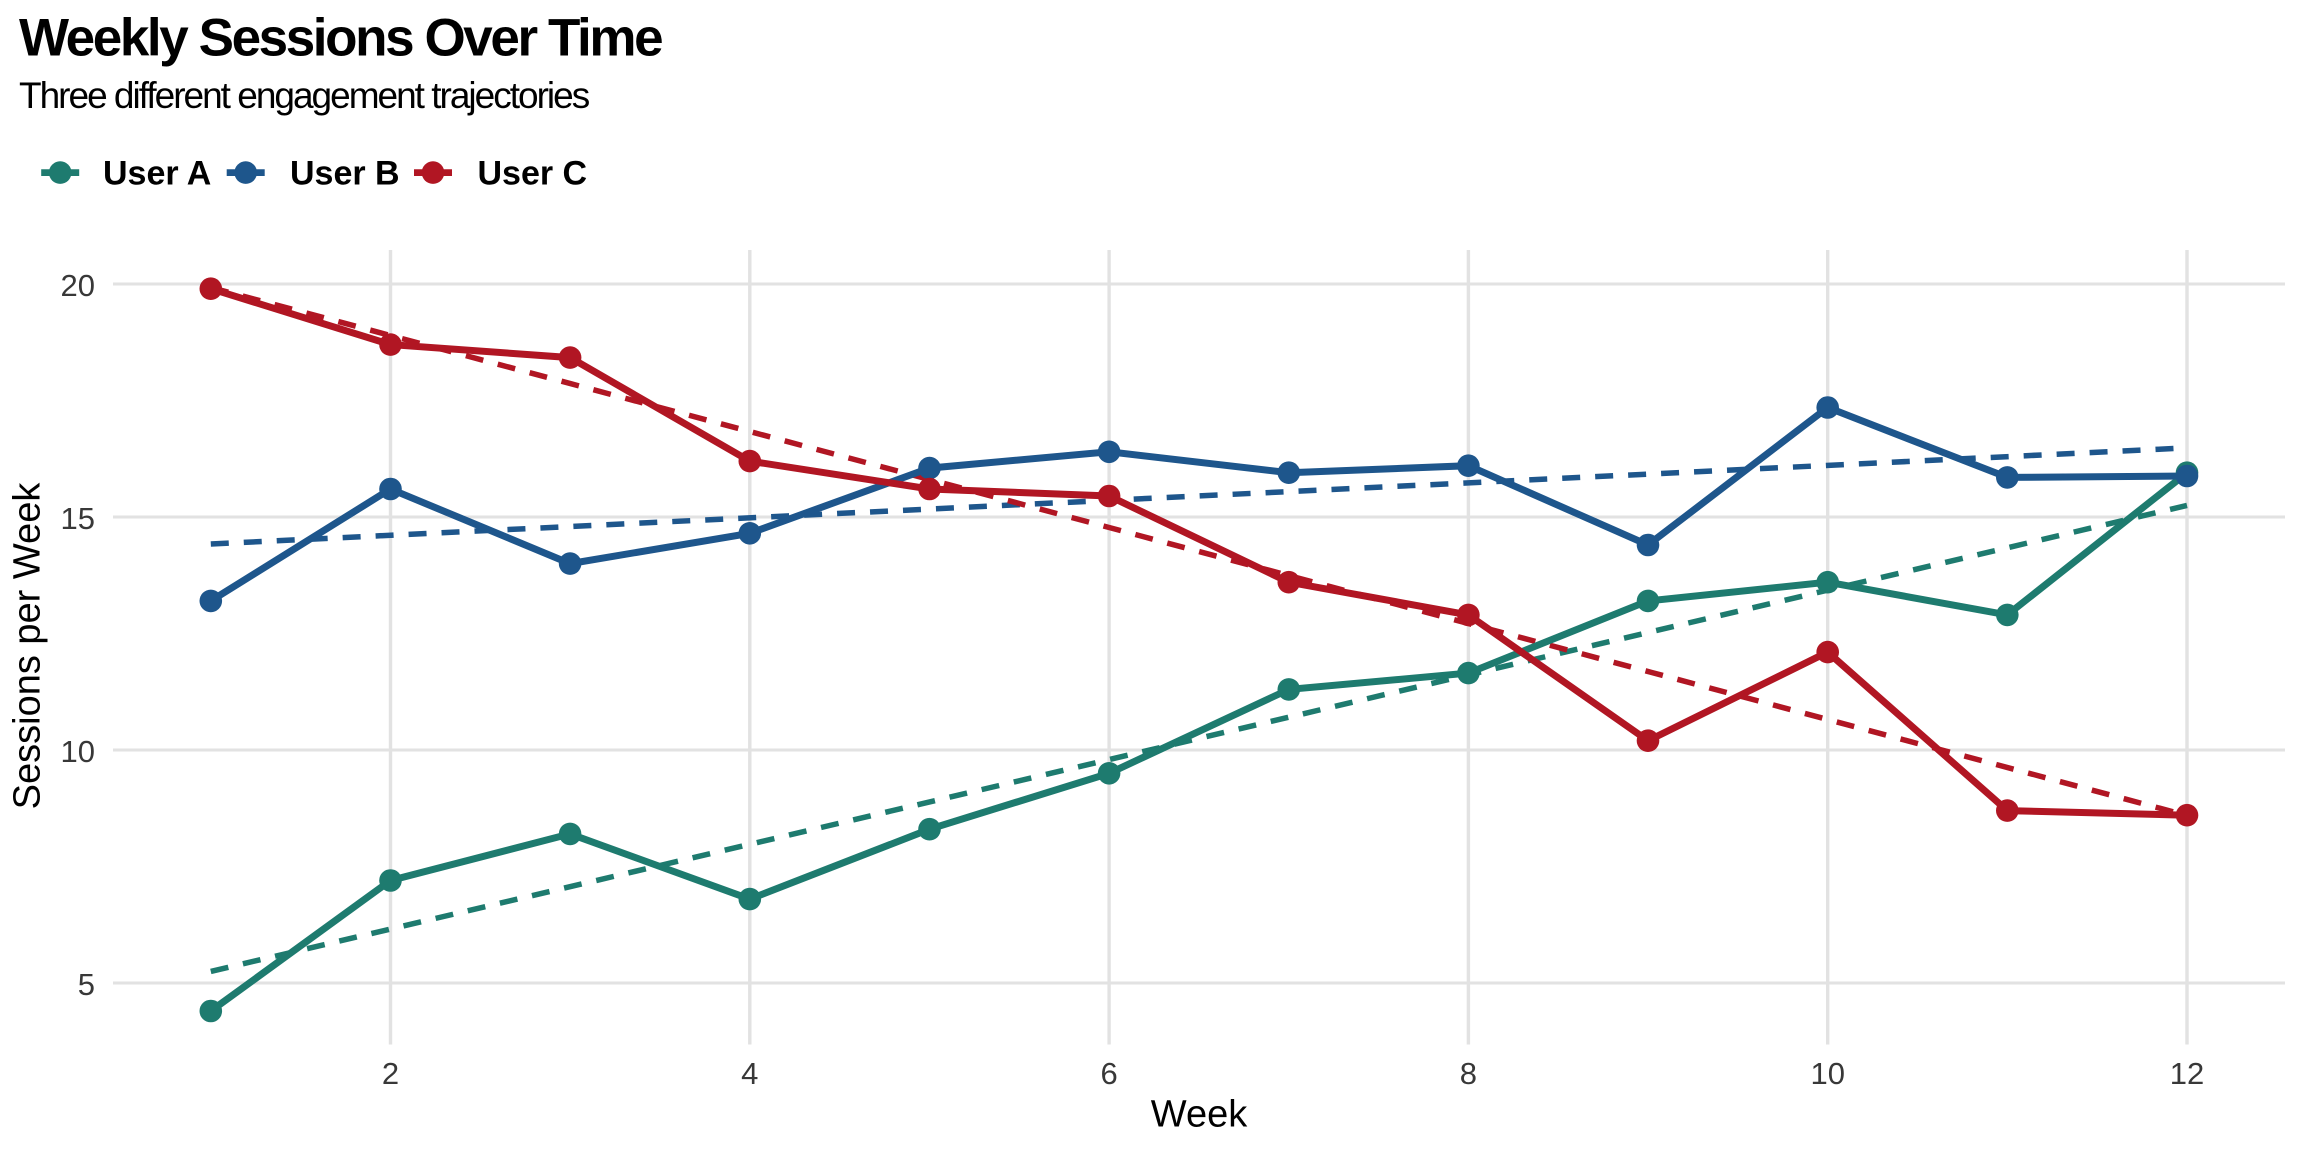 The width and height of the screenshot is (2304, 1152). What do you see at coordinates (78, 518) in the screenshot?
I see `svg-text: 15` at bounding box center [78, 518].